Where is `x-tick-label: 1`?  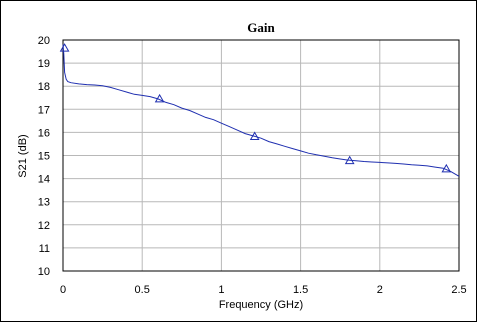
x-tick-label: 1 is located at coordinates (221, 290).